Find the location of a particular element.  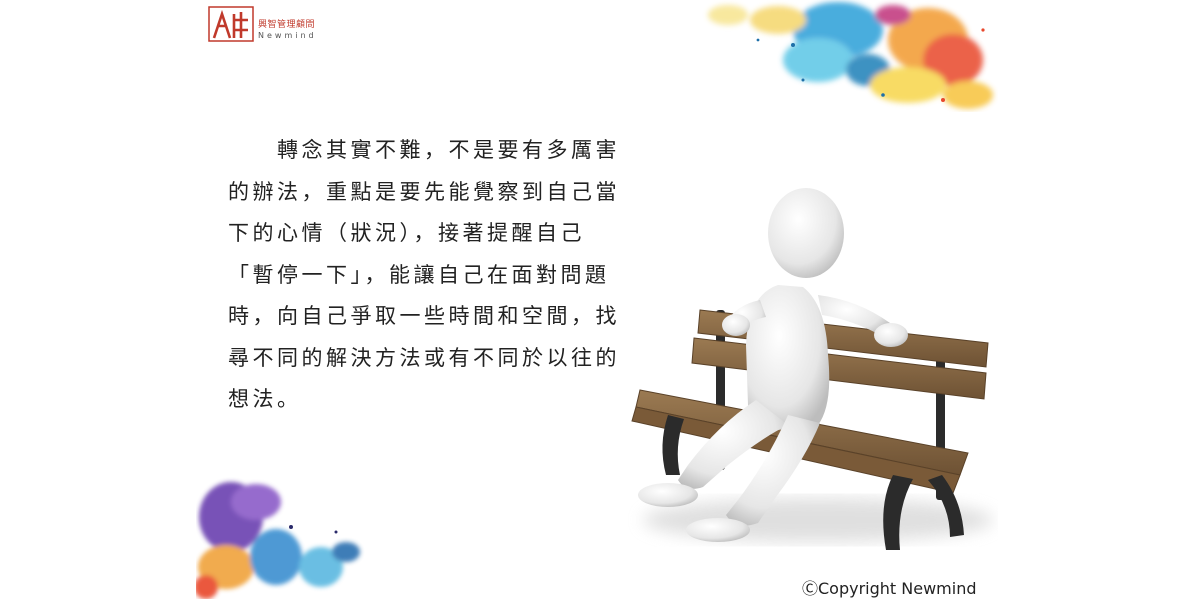

body-line: 轉念其實不難，不是要有多厲害 is located at coordinates (424, 150).